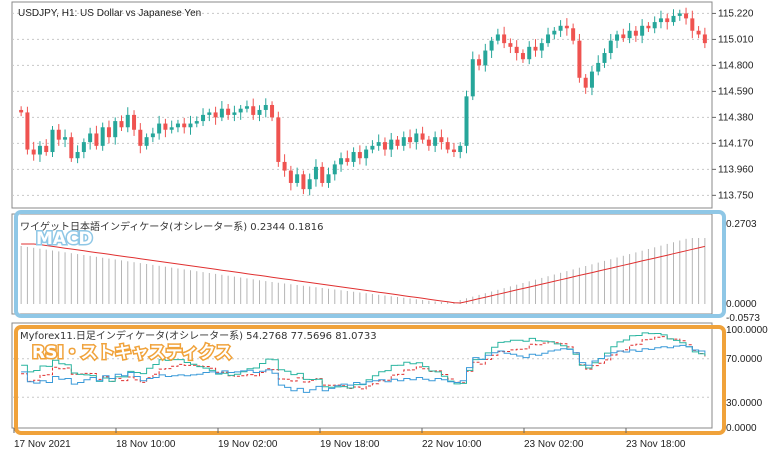 The height and width of the screenshot is (453, 780). I want to click on rsi-axis: 100.0000 70.0000 30.0000 0.0000, so click(747, 379).